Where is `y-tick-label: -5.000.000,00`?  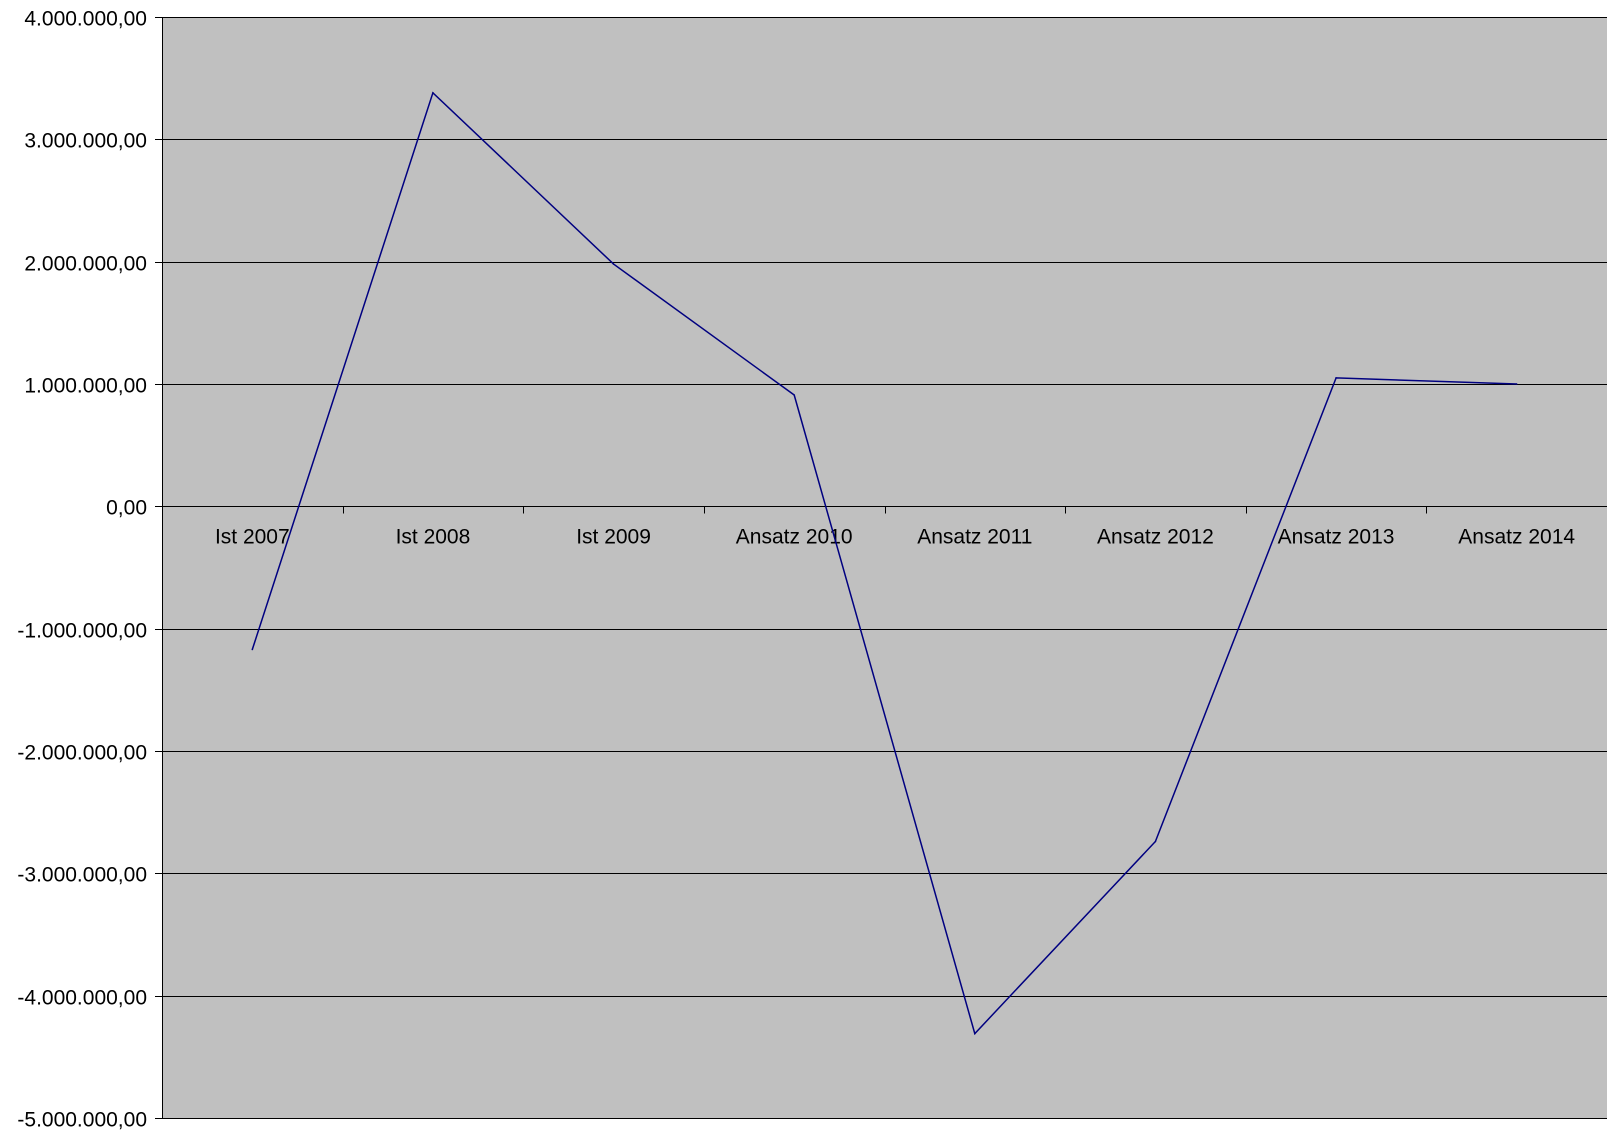
y-tick-label: -5.000.000,00 is located at coordinates (82, 1120).